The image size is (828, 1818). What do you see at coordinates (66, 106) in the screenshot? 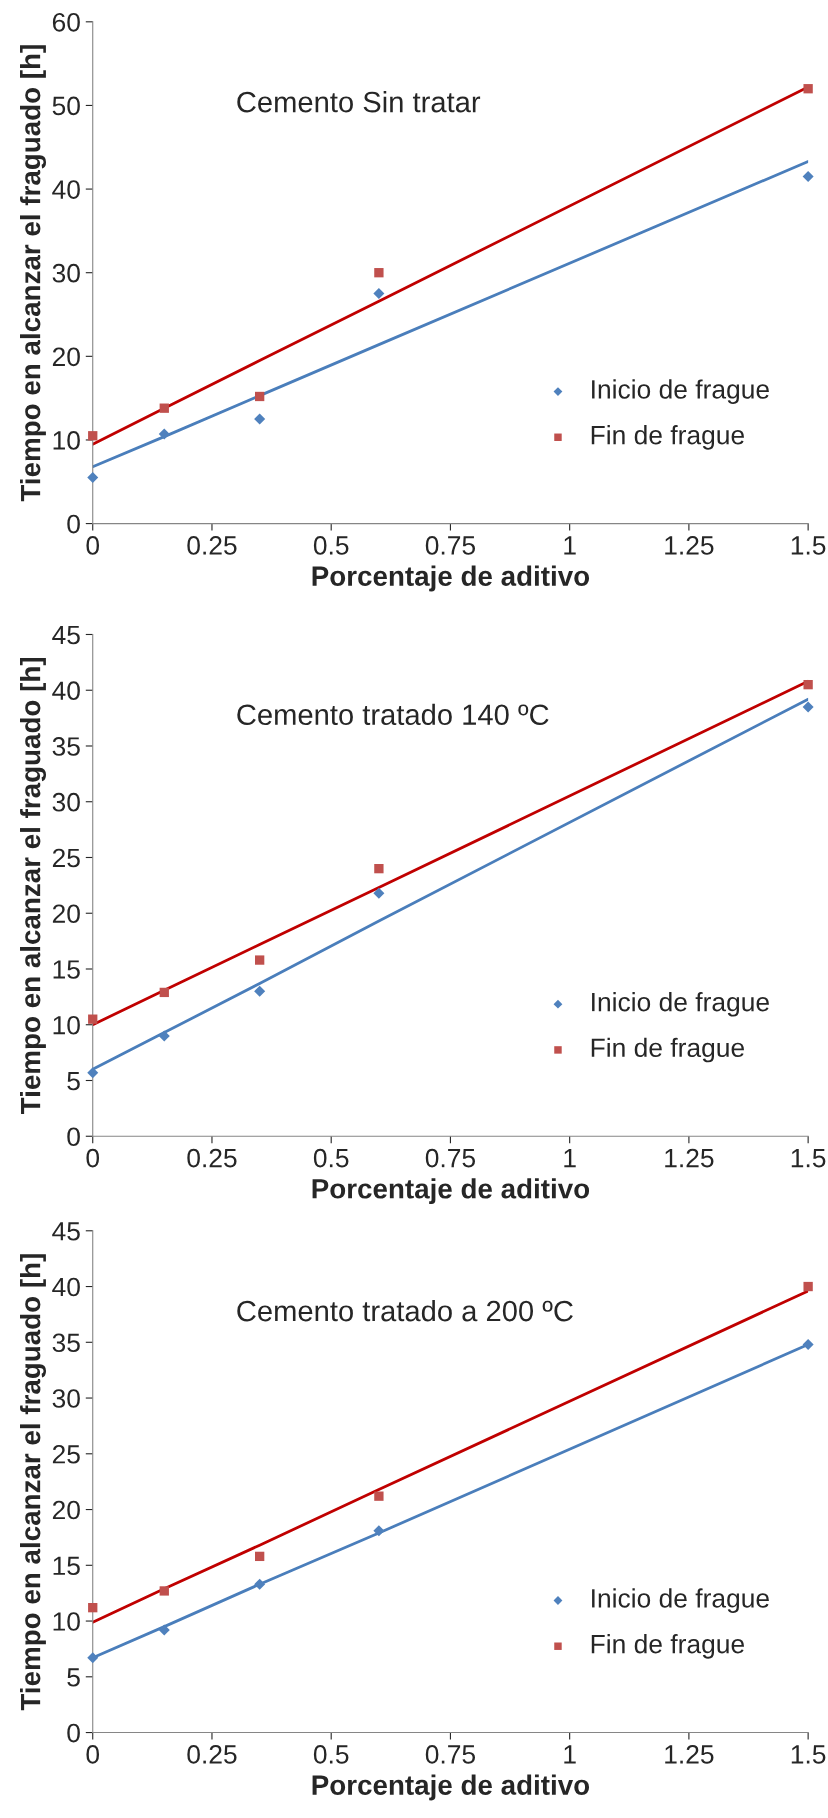
I see `y-tick-label: 50` at bounding box center [66, 106].